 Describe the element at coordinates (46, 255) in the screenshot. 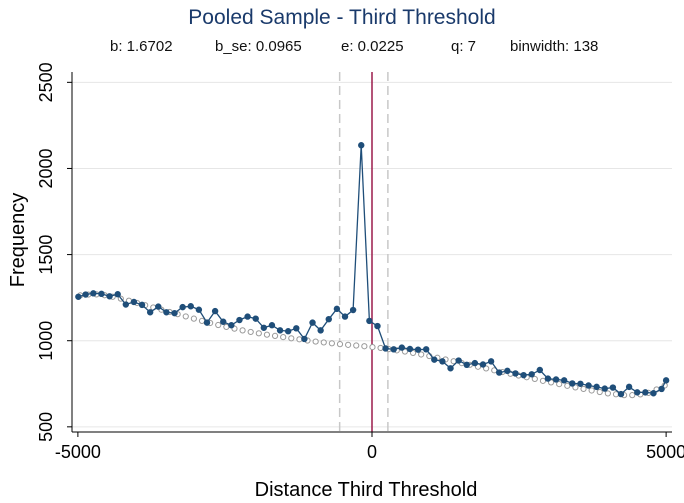

I see `y-tick-label: 1500` at that location.